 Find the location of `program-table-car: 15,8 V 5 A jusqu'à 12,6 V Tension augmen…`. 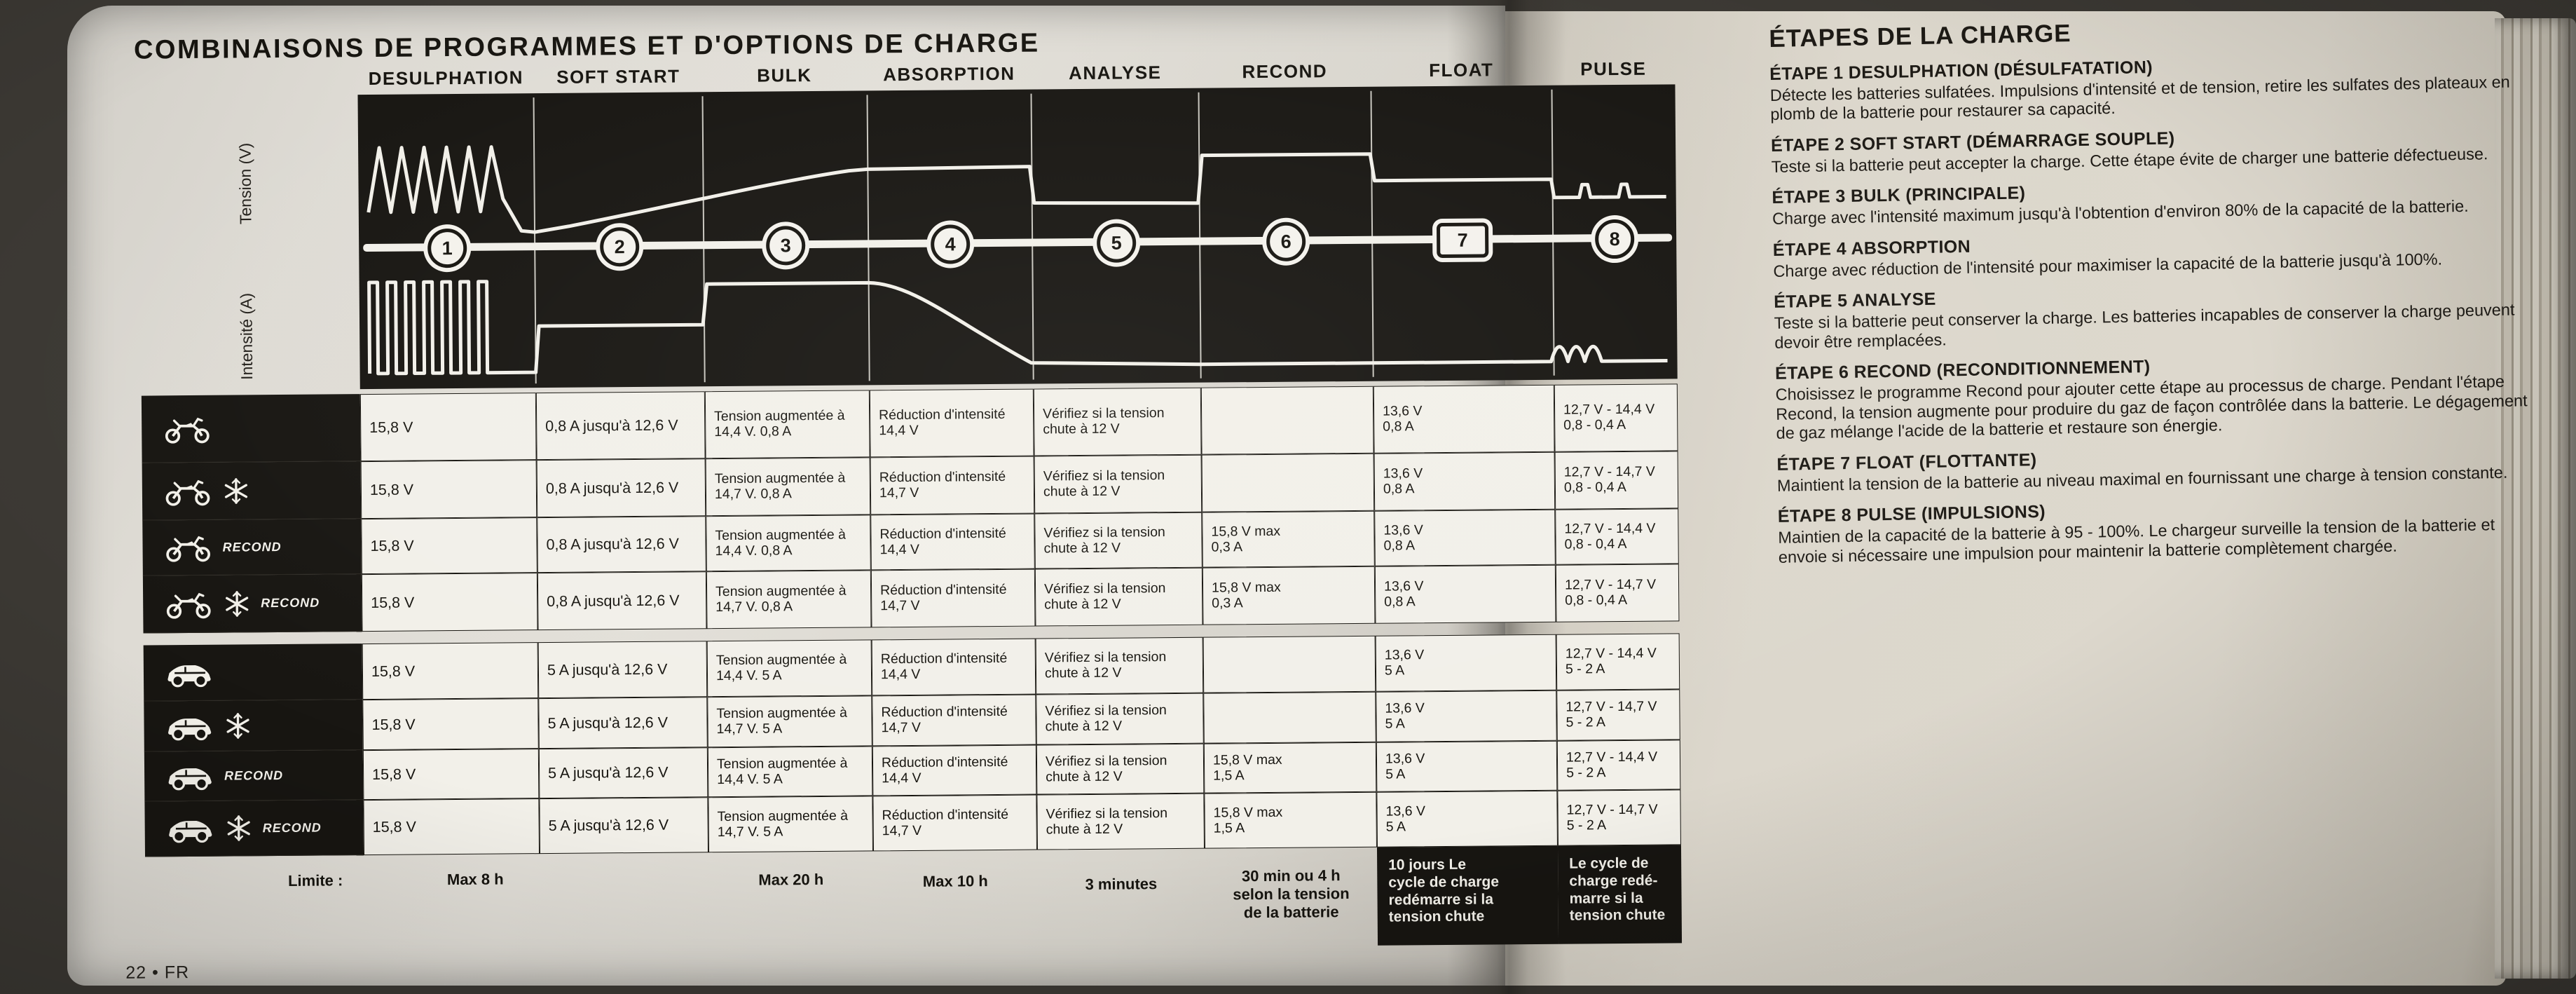

program-table-car: 15,8 V 5 A jusqu'à 12,6 V Tension augmen… is located at coordinates (912, 745).